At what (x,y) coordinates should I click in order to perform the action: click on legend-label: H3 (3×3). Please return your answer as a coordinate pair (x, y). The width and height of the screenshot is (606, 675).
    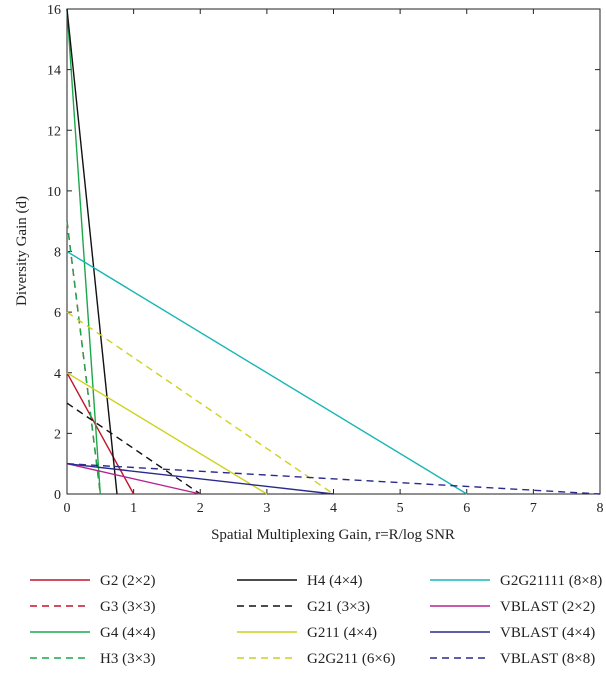
    Looking at the image, I should click on (128, 659).